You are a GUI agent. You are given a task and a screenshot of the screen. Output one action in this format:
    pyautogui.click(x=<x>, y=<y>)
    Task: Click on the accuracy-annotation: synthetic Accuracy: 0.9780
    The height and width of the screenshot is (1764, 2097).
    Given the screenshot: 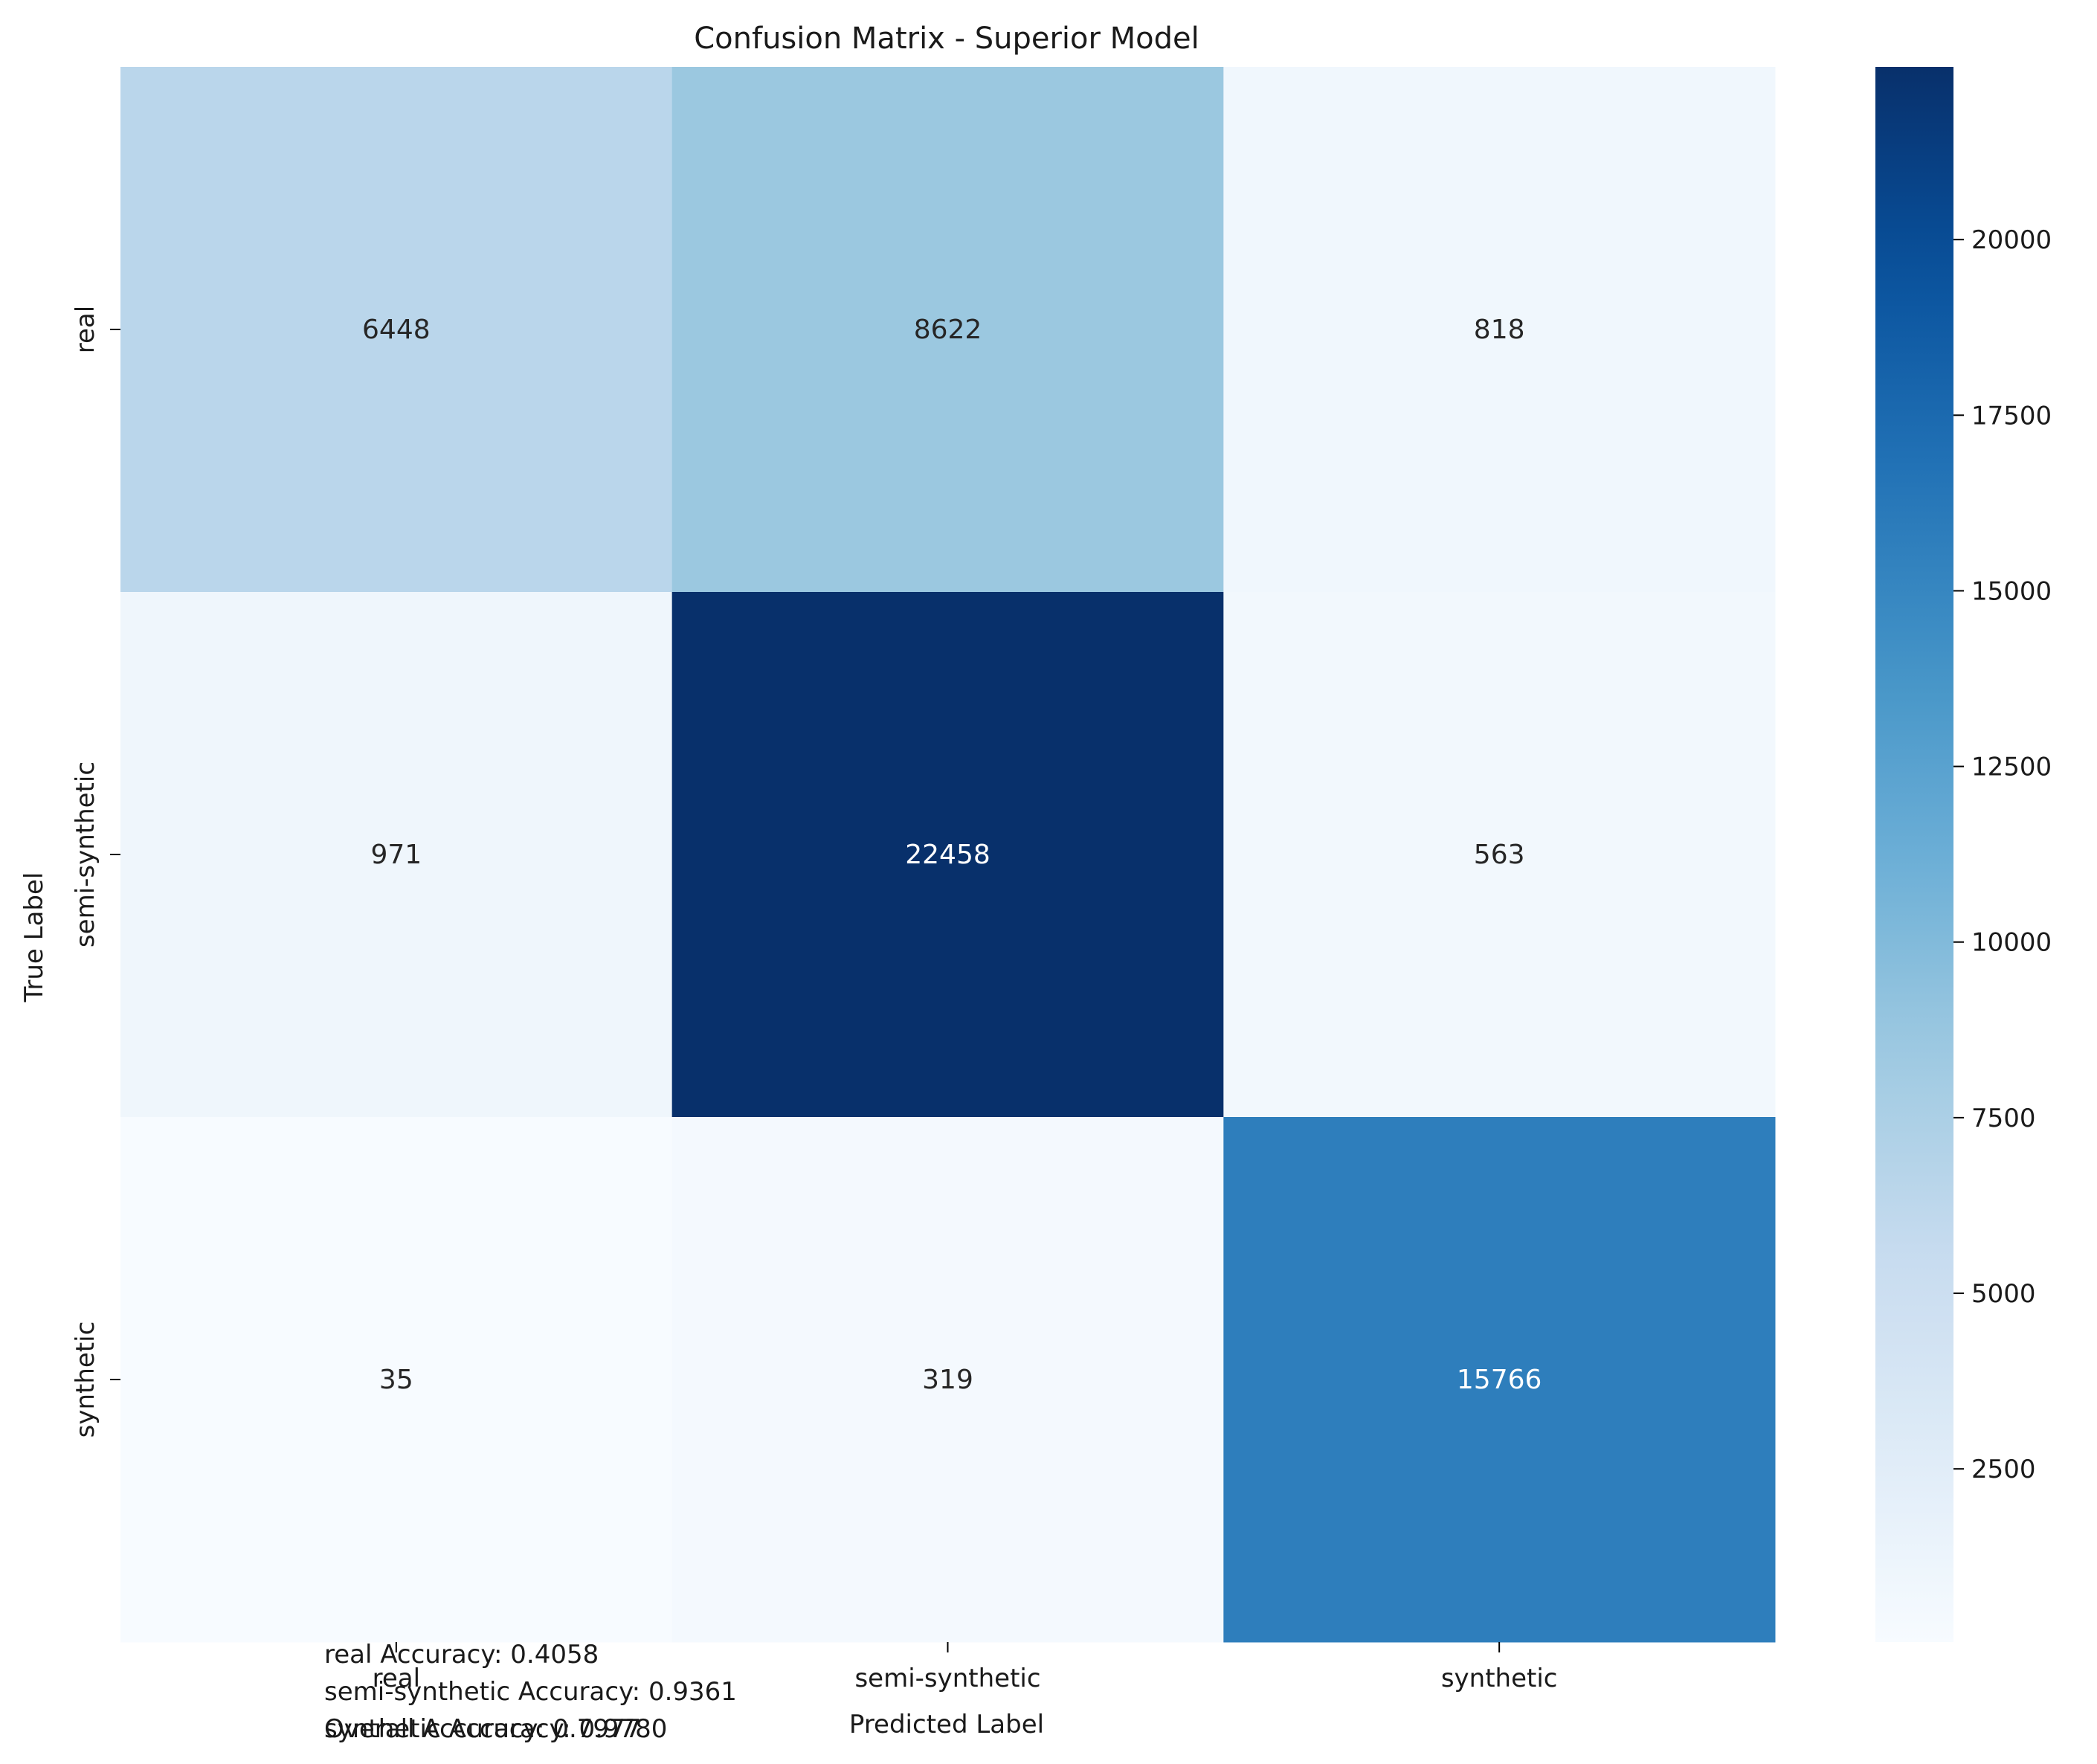 What is the action you would take?
    pyautogui.click(x=496, y=1729)
    